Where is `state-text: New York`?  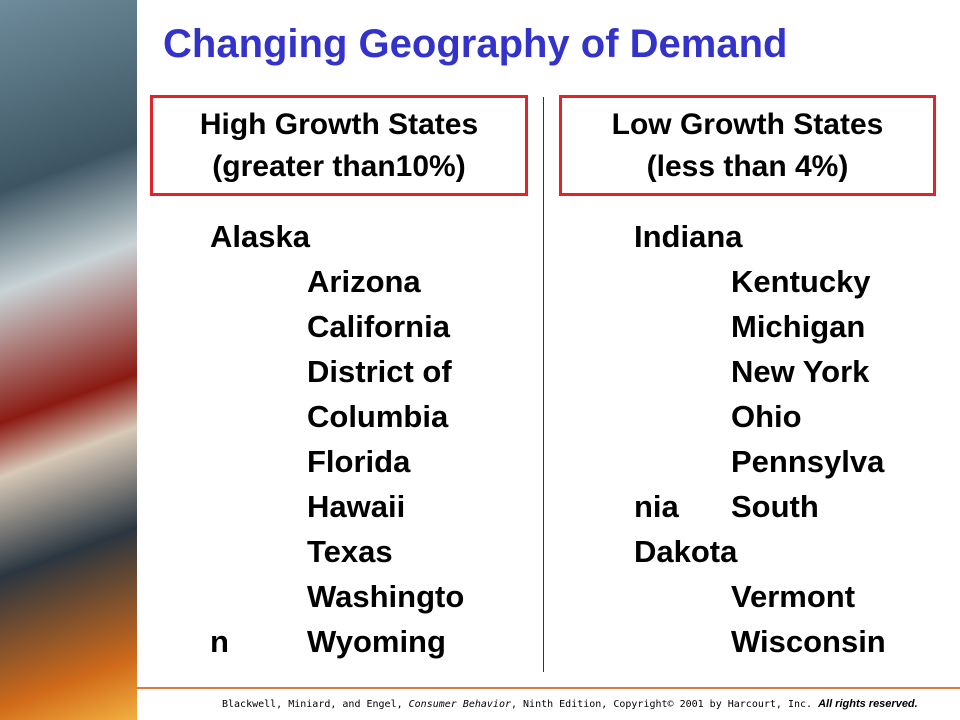 state-text: New York is located at coordinates (800, 371).